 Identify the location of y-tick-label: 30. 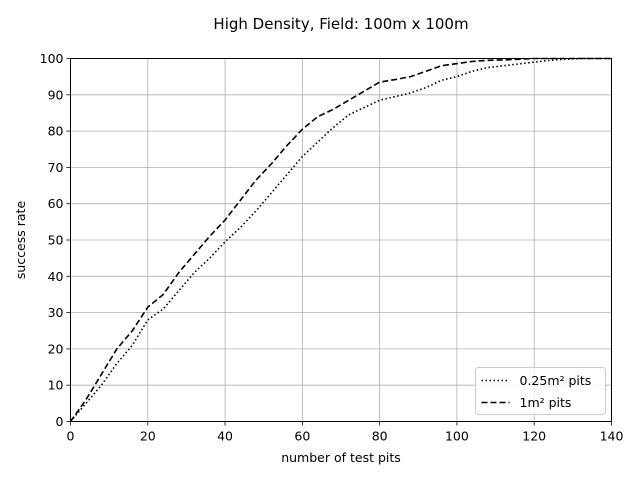
(56, 312).